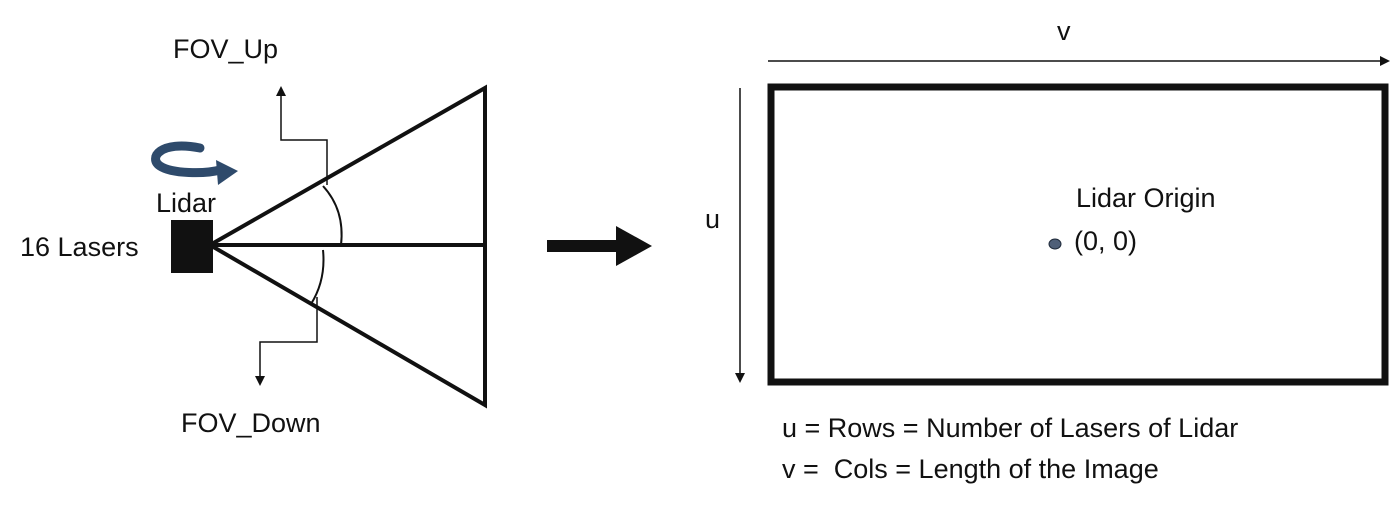 Image resolution: width=1400 pixels, height=510 pixels. I want to click on v-axis-label: v, so click(1064, 31).